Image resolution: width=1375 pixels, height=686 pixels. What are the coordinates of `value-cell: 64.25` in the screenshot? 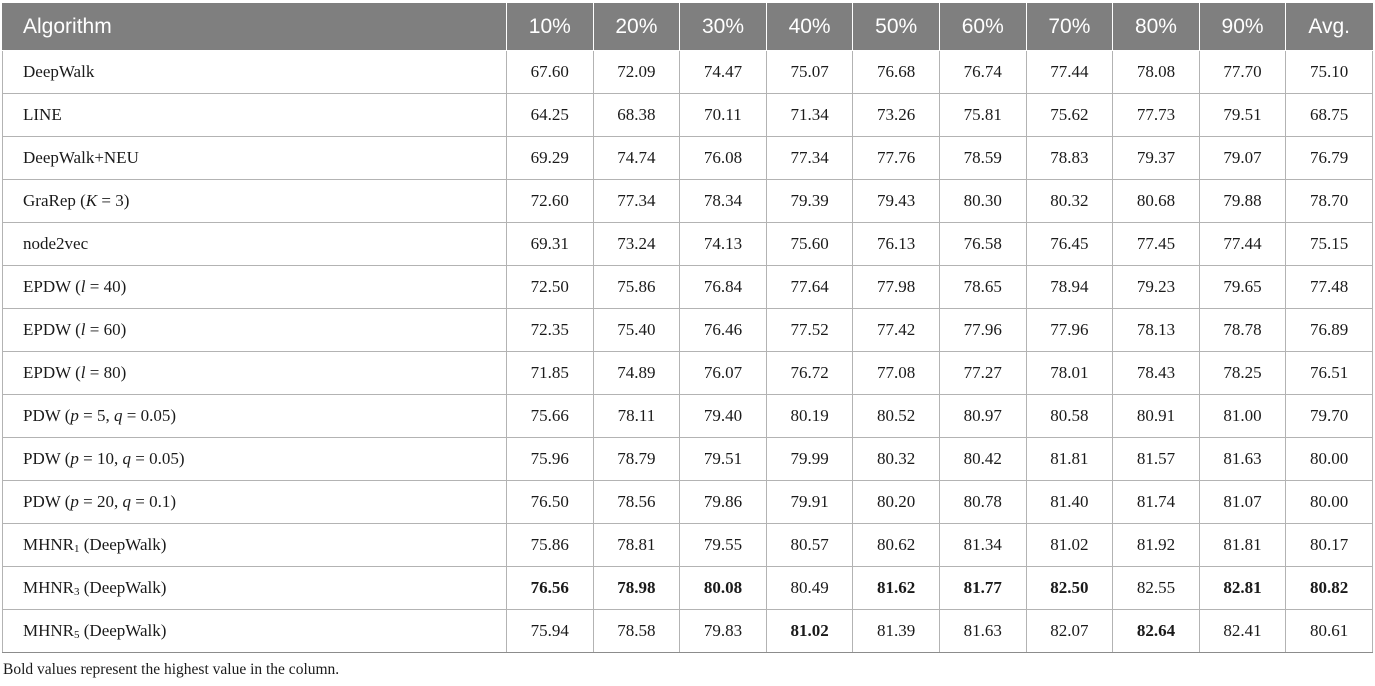 It's located at (550, 115).